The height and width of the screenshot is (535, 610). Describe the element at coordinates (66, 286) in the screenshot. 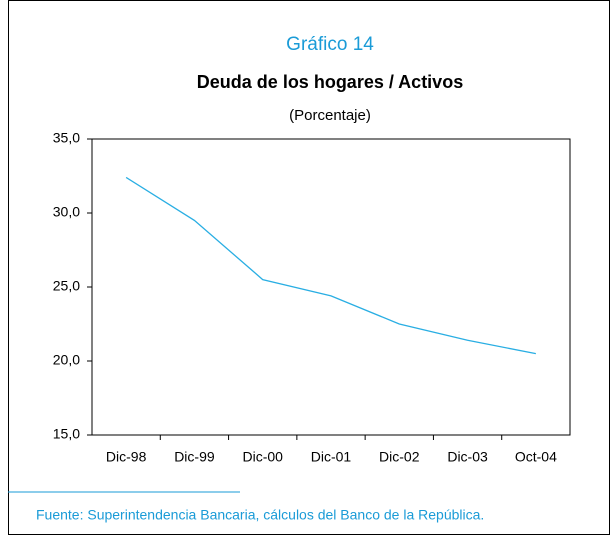

I see `y-tick-label: 25,0` at that location.